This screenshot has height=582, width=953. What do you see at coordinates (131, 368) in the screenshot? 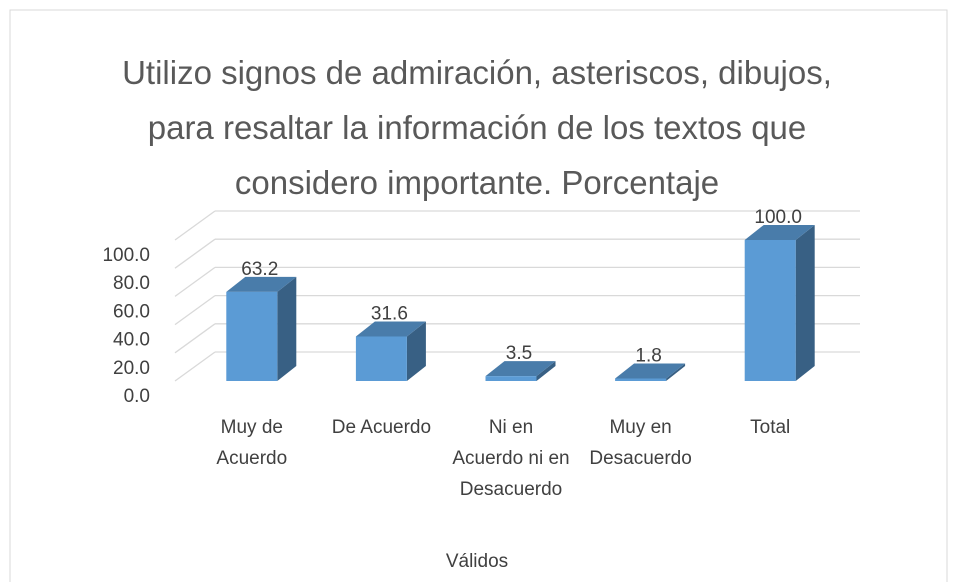
I see `y-tick-label: 20.0` at bounding box center [131, 368].